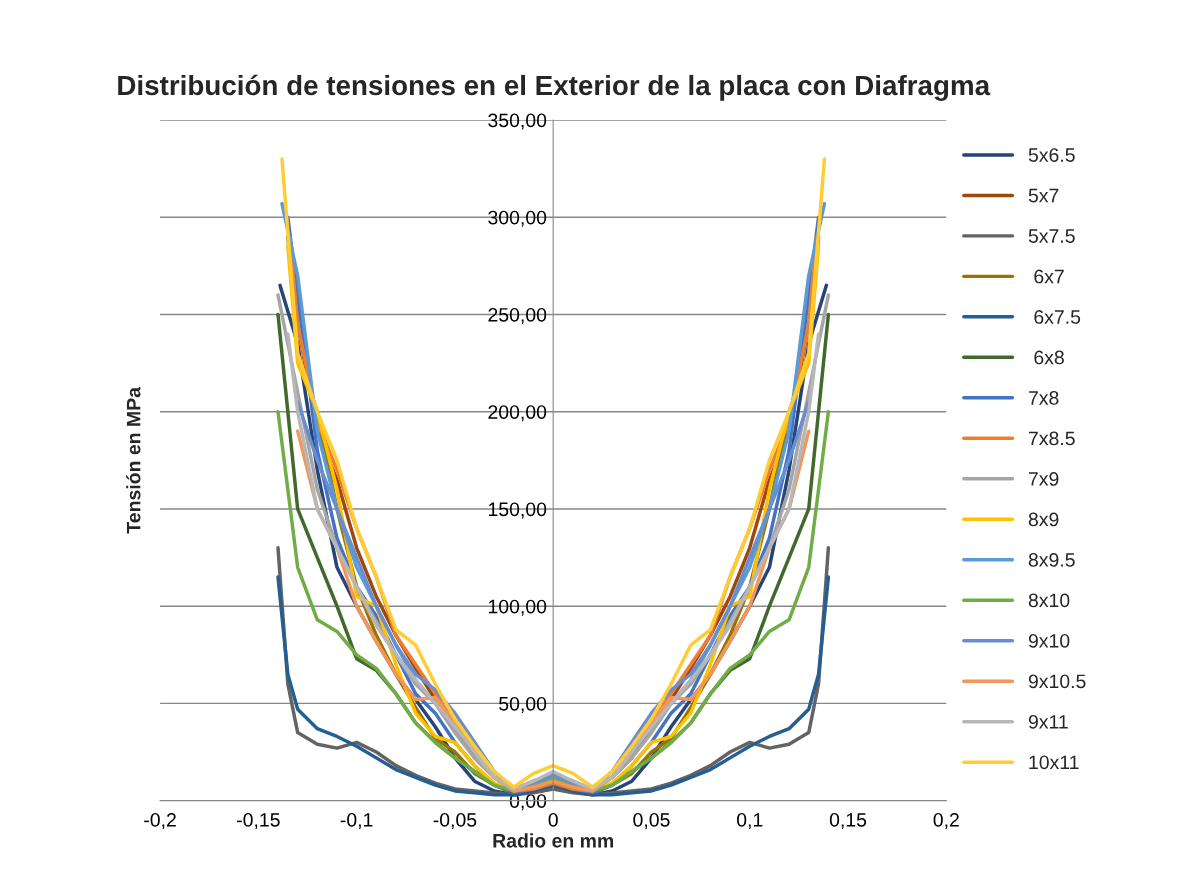 The image size is (1177, 876). Describe the element at coordinates (133, 460) in the screenshot. I see `y-axis-title: Tensión en MPa` at that location.